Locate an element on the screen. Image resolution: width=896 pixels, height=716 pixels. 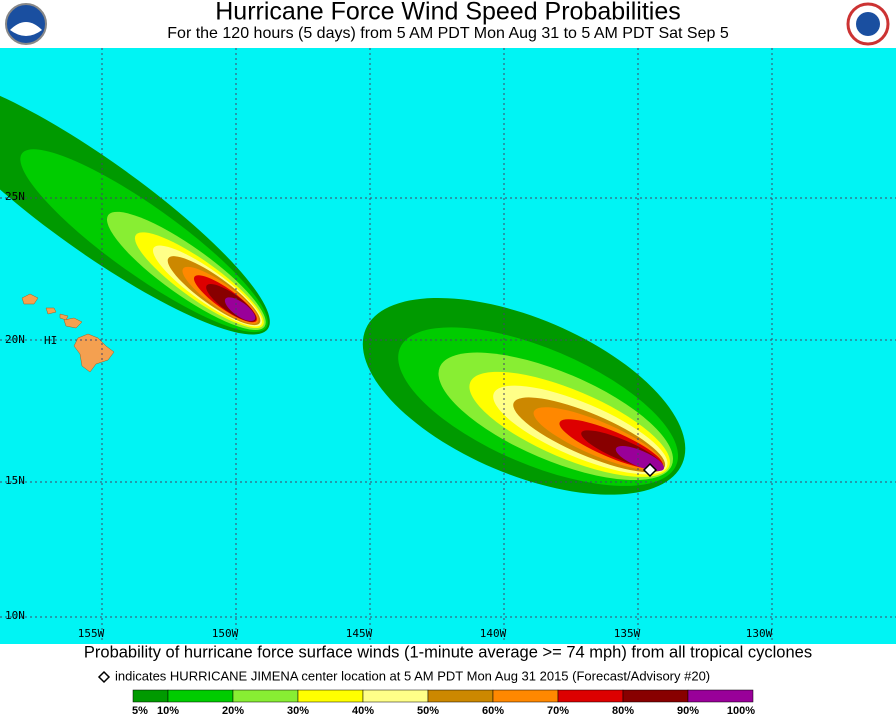
lon-label: 130W is located at coordinates (759, 633).